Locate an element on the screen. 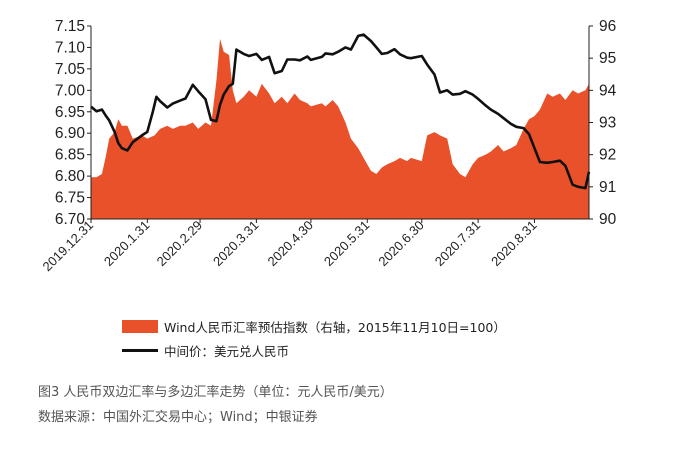 This screenshot has height=455, width=683. left-tick-label: 7.00 is located at coordinates (70, 90).